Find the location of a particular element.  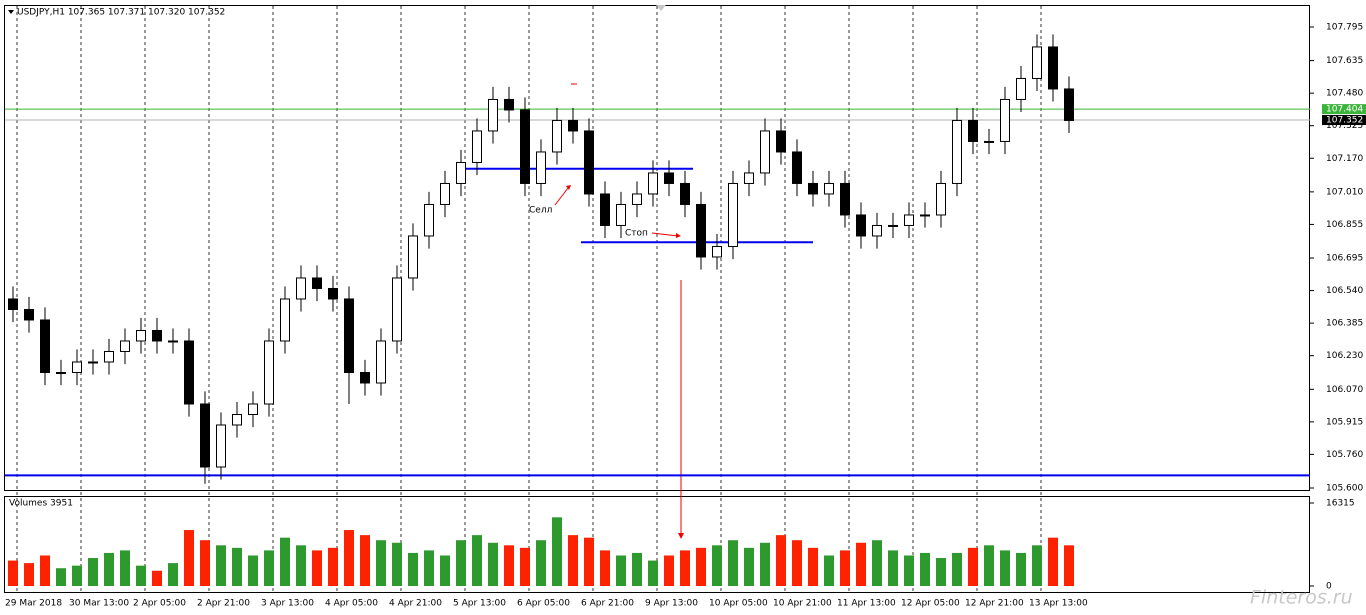

annotation: Селл is located at coordinates (540, 211).